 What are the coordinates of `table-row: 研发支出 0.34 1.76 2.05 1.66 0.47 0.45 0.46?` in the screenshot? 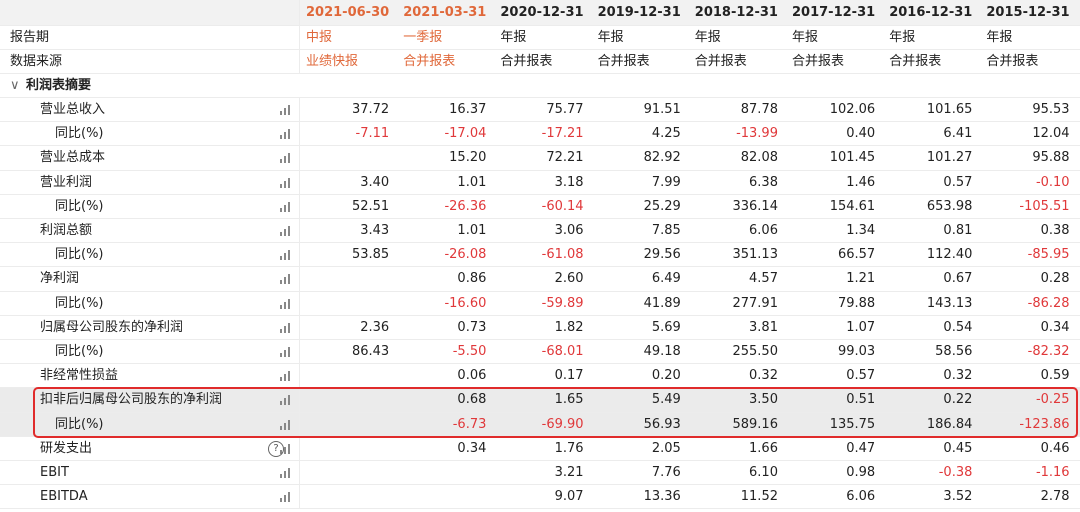 It's located at (540, 448).